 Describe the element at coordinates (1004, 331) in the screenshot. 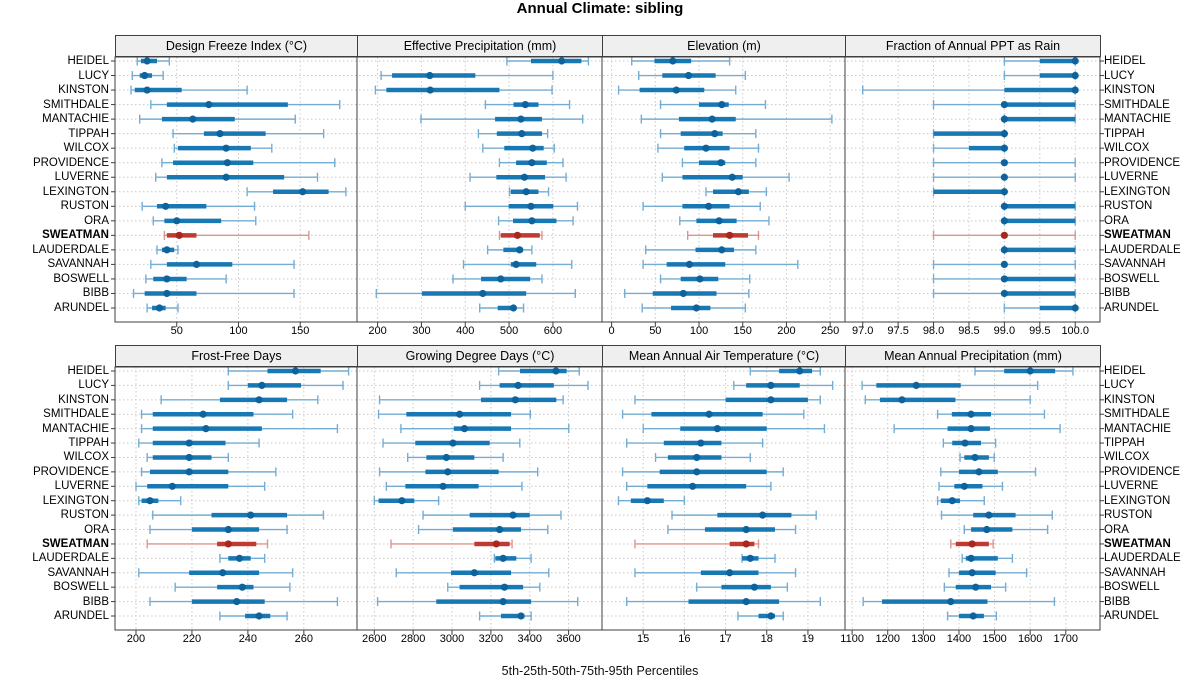

I see `axis-tick-label: 99.0` at that location.